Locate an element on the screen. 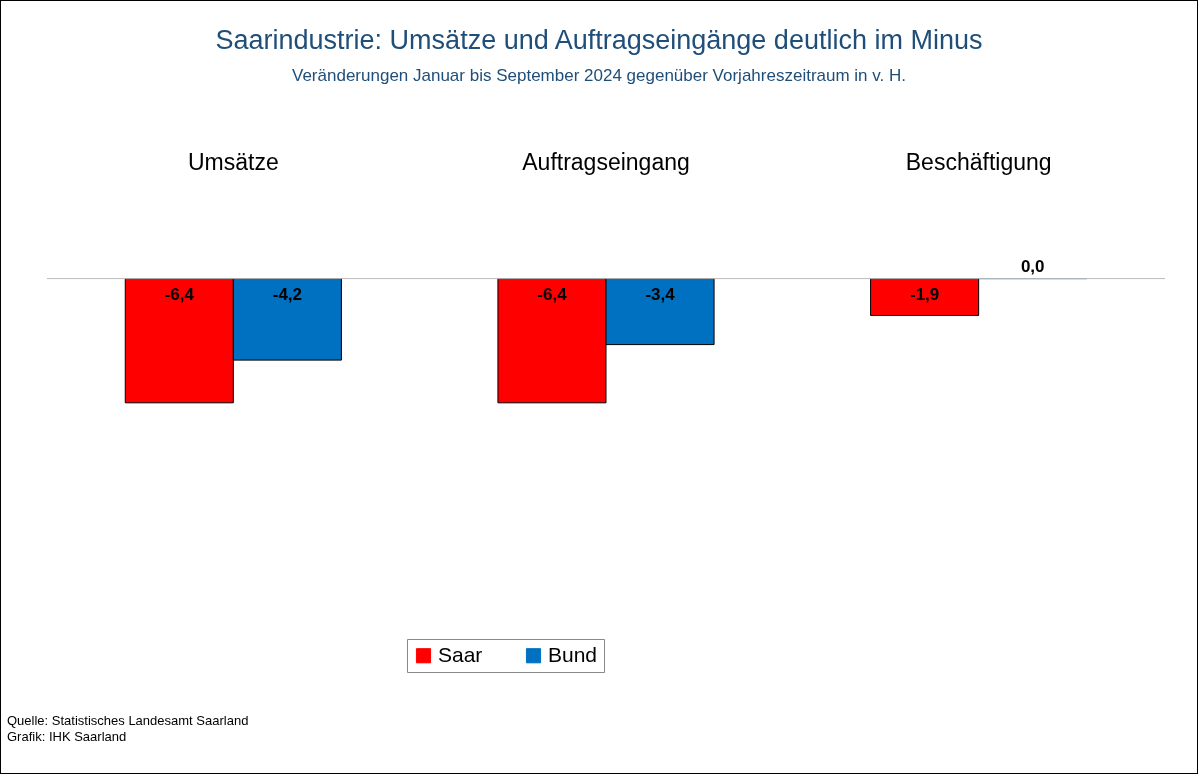 Image resolution: width=1200 pixels, height=776 pixels. data-label: 0,0 is located at coordinates (1032, 266).